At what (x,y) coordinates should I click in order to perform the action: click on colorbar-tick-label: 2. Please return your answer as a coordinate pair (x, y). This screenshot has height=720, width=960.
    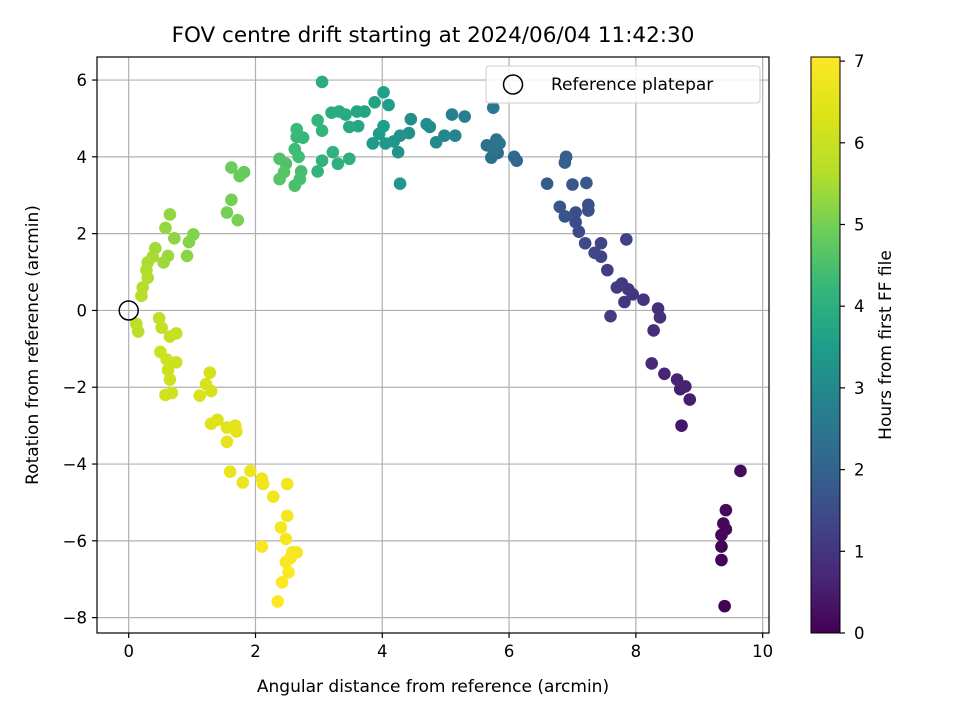
    Looking at the image, I should click on (859, 470).